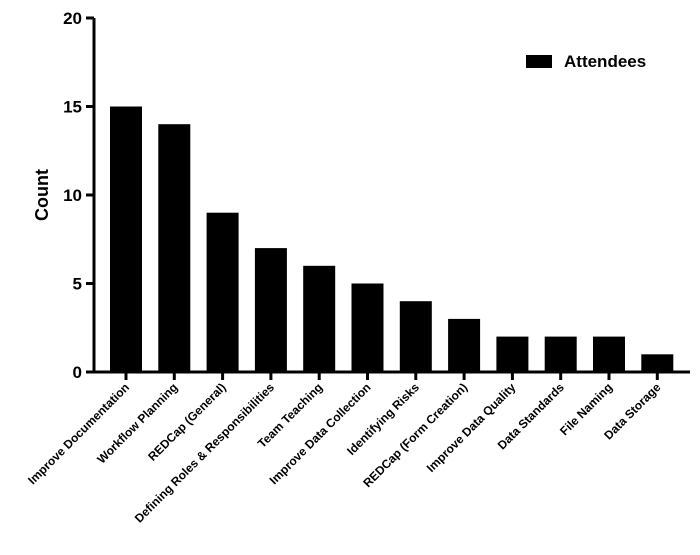 The image size is (700, 555). What do you see at coordinates (137, 423) in the screenshot?
I see `x-tick-label: Workflow Planning` at bounding box center [137, 423].